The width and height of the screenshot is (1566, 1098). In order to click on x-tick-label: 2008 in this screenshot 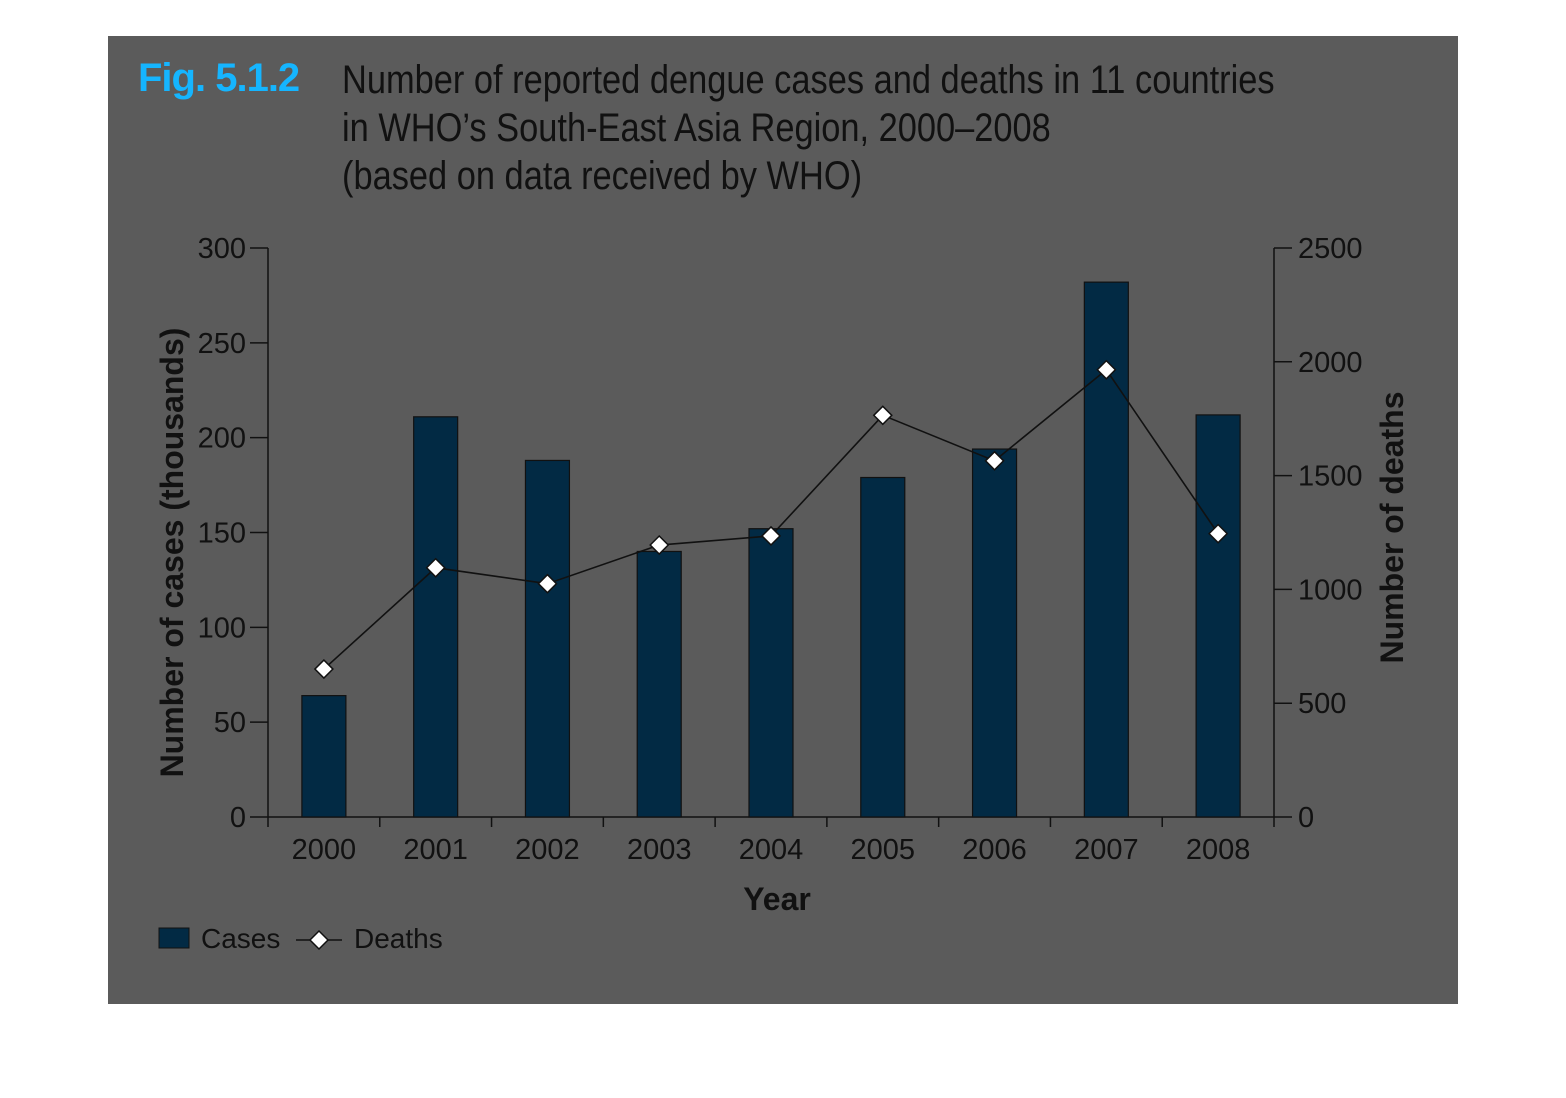, I will do `click(1218, 850)`.